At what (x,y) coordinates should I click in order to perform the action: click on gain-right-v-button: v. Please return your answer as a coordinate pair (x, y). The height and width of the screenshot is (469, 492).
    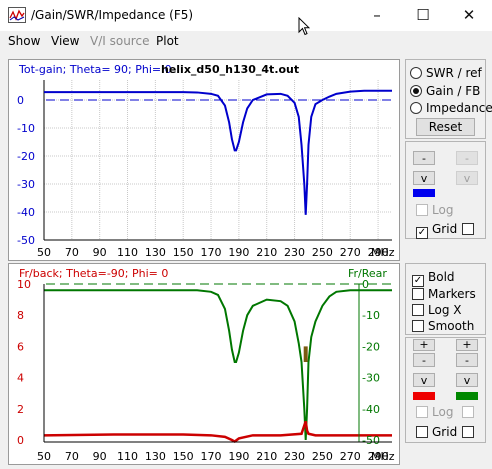
    Looking at the image, I should click on (467, 178).